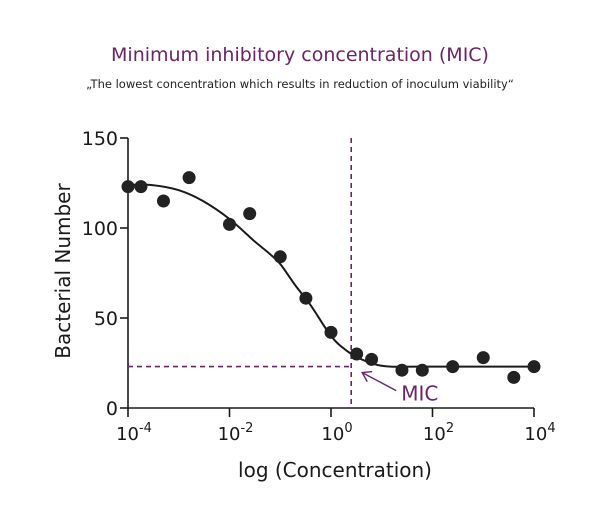  What do you see at coordinates (335, 470) in the screenshot?
I see `x-axis-label: log (Concentration)` at bounding box center [335, 470].